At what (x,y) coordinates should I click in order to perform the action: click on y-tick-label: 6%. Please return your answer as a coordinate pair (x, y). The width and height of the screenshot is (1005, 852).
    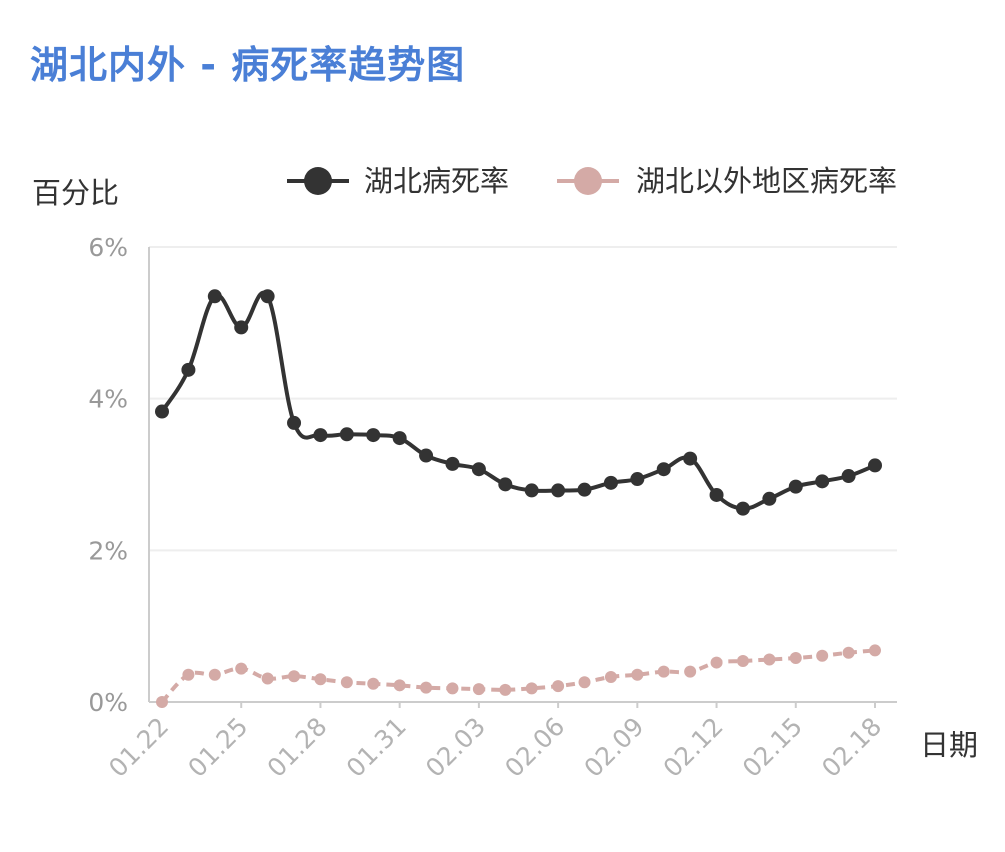
    Looking at the image, I should click on (108, 247).